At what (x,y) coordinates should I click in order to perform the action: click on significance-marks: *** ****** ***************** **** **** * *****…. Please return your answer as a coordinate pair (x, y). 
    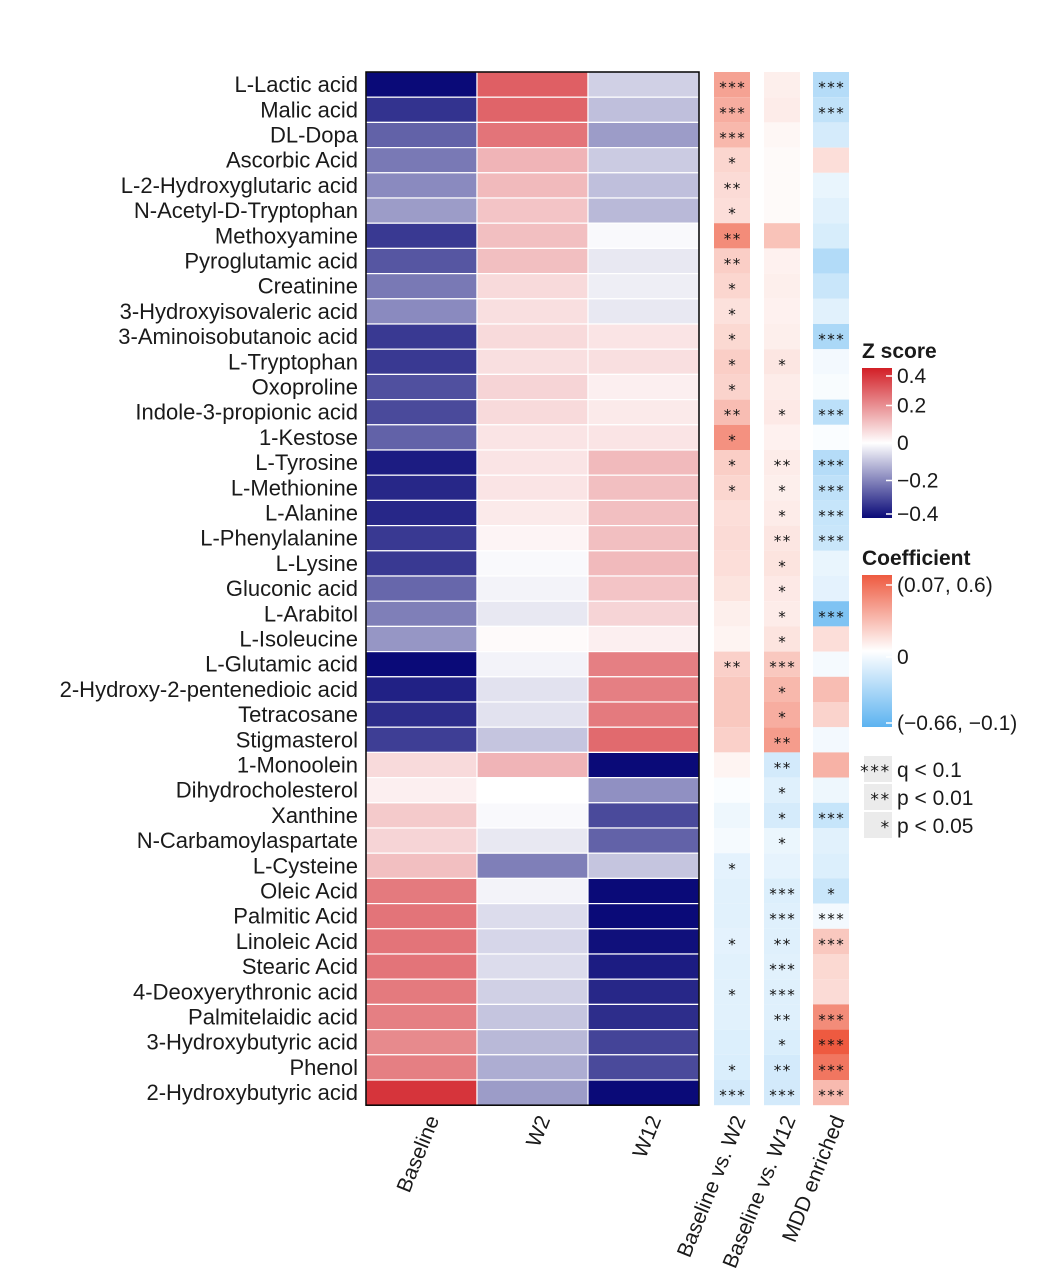
    Looking at the image, I should click on (781, 592).